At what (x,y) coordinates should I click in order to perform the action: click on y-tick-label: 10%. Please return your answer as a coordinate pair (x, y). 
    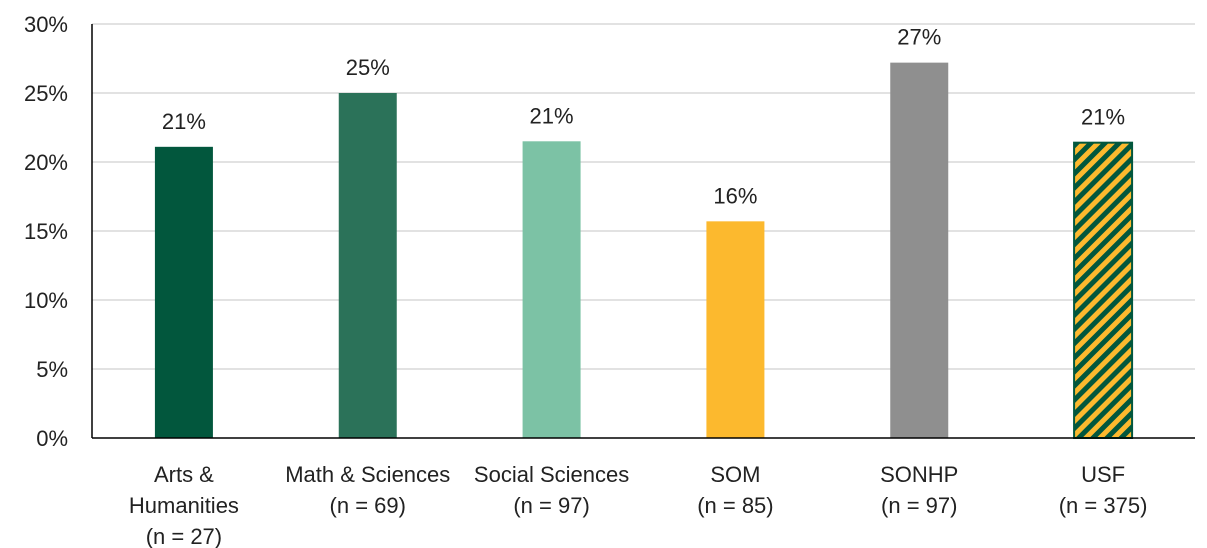
    Looking at the image, I should click on (46, 300).